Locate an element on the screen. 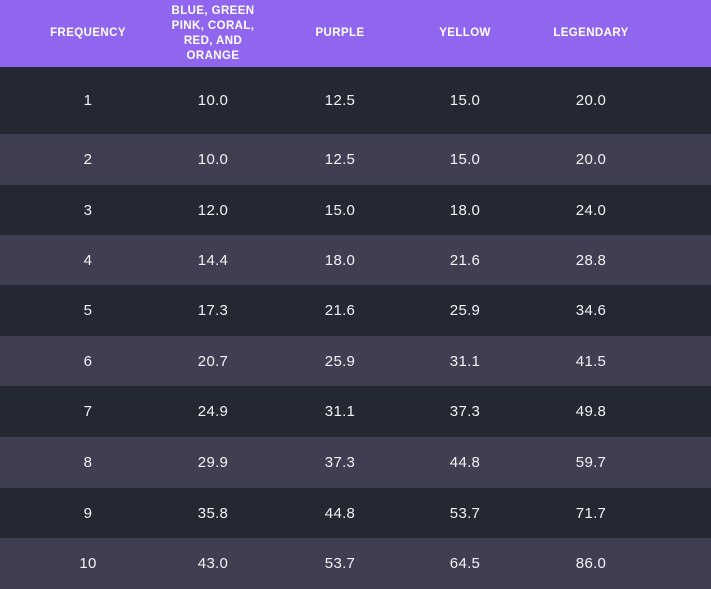  purple-cell: 21.6 is located at coordinates (340, 310).